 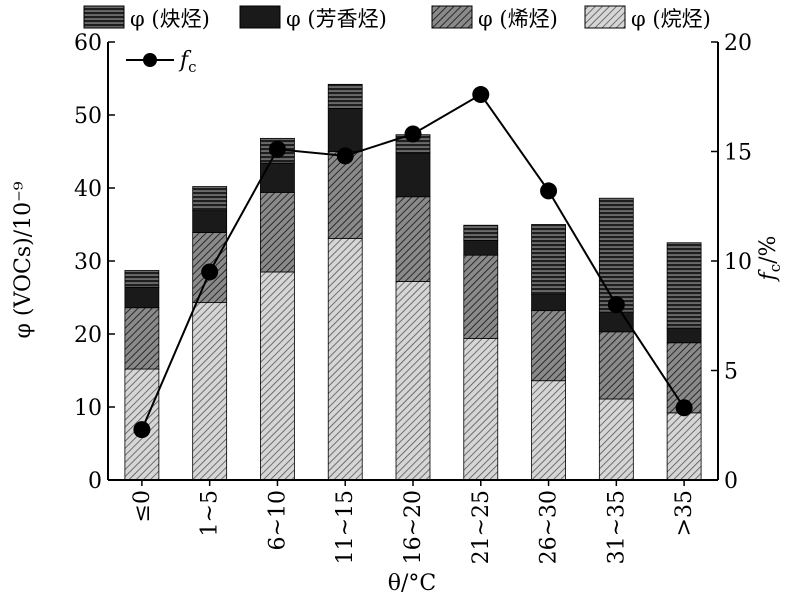 What do you see at coordinates (95, 481) in the screenshot?
I see `y-tick-label: 0` at bounding box center [95, 481].